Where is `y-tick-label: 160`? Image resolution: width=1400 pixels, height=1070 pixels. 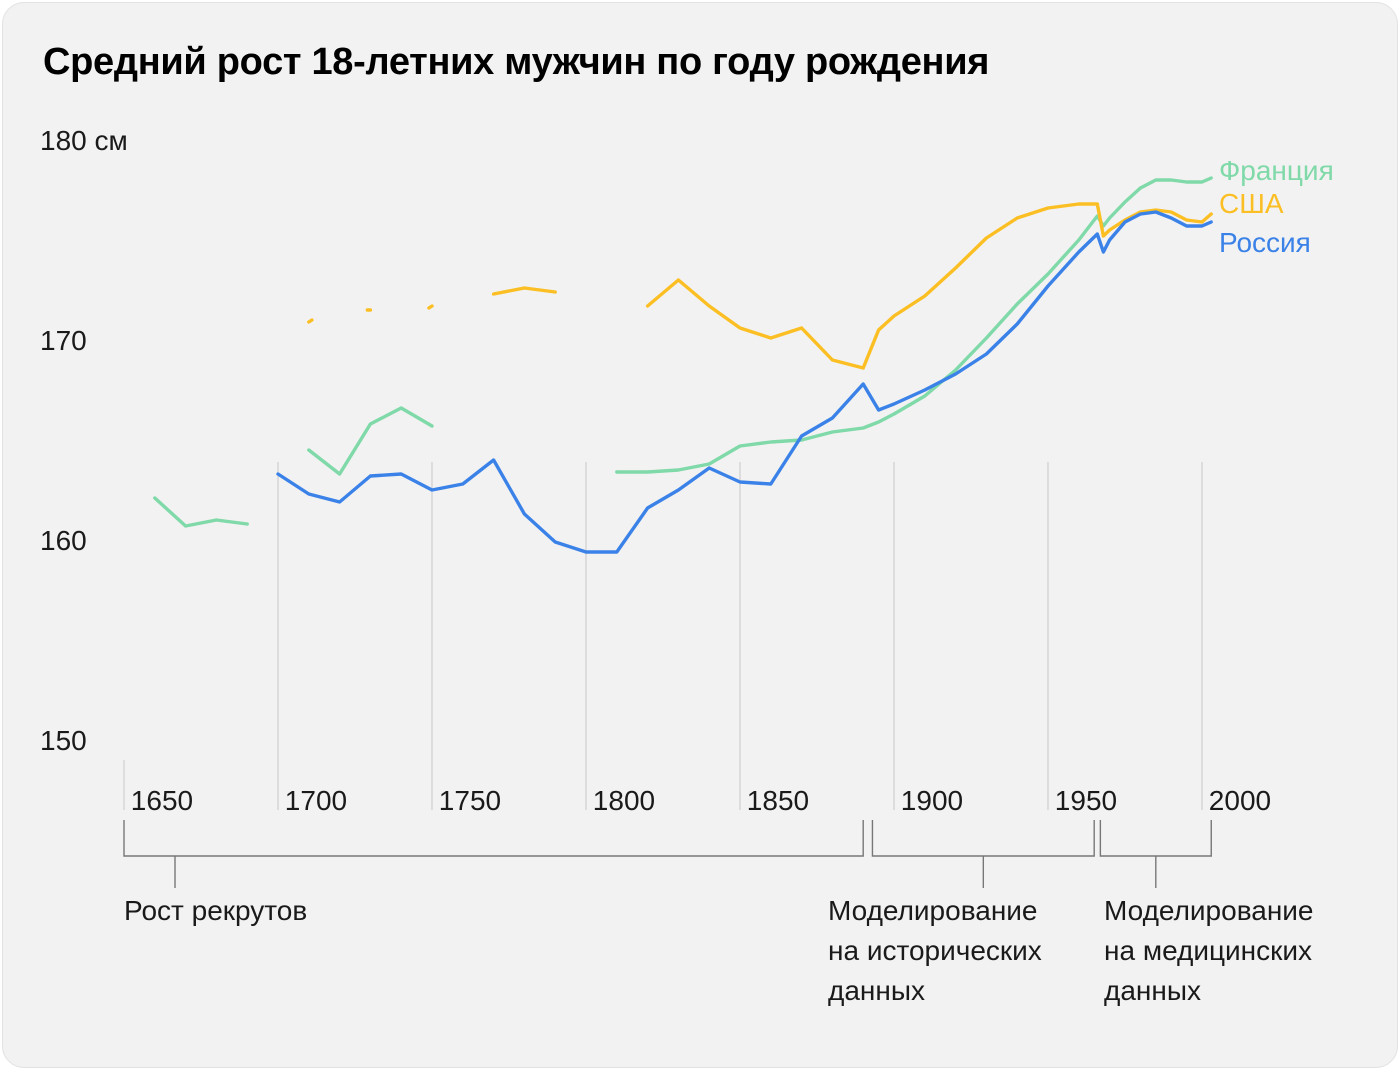 y-tick-label: 160 is located at coordinates (63, 540).